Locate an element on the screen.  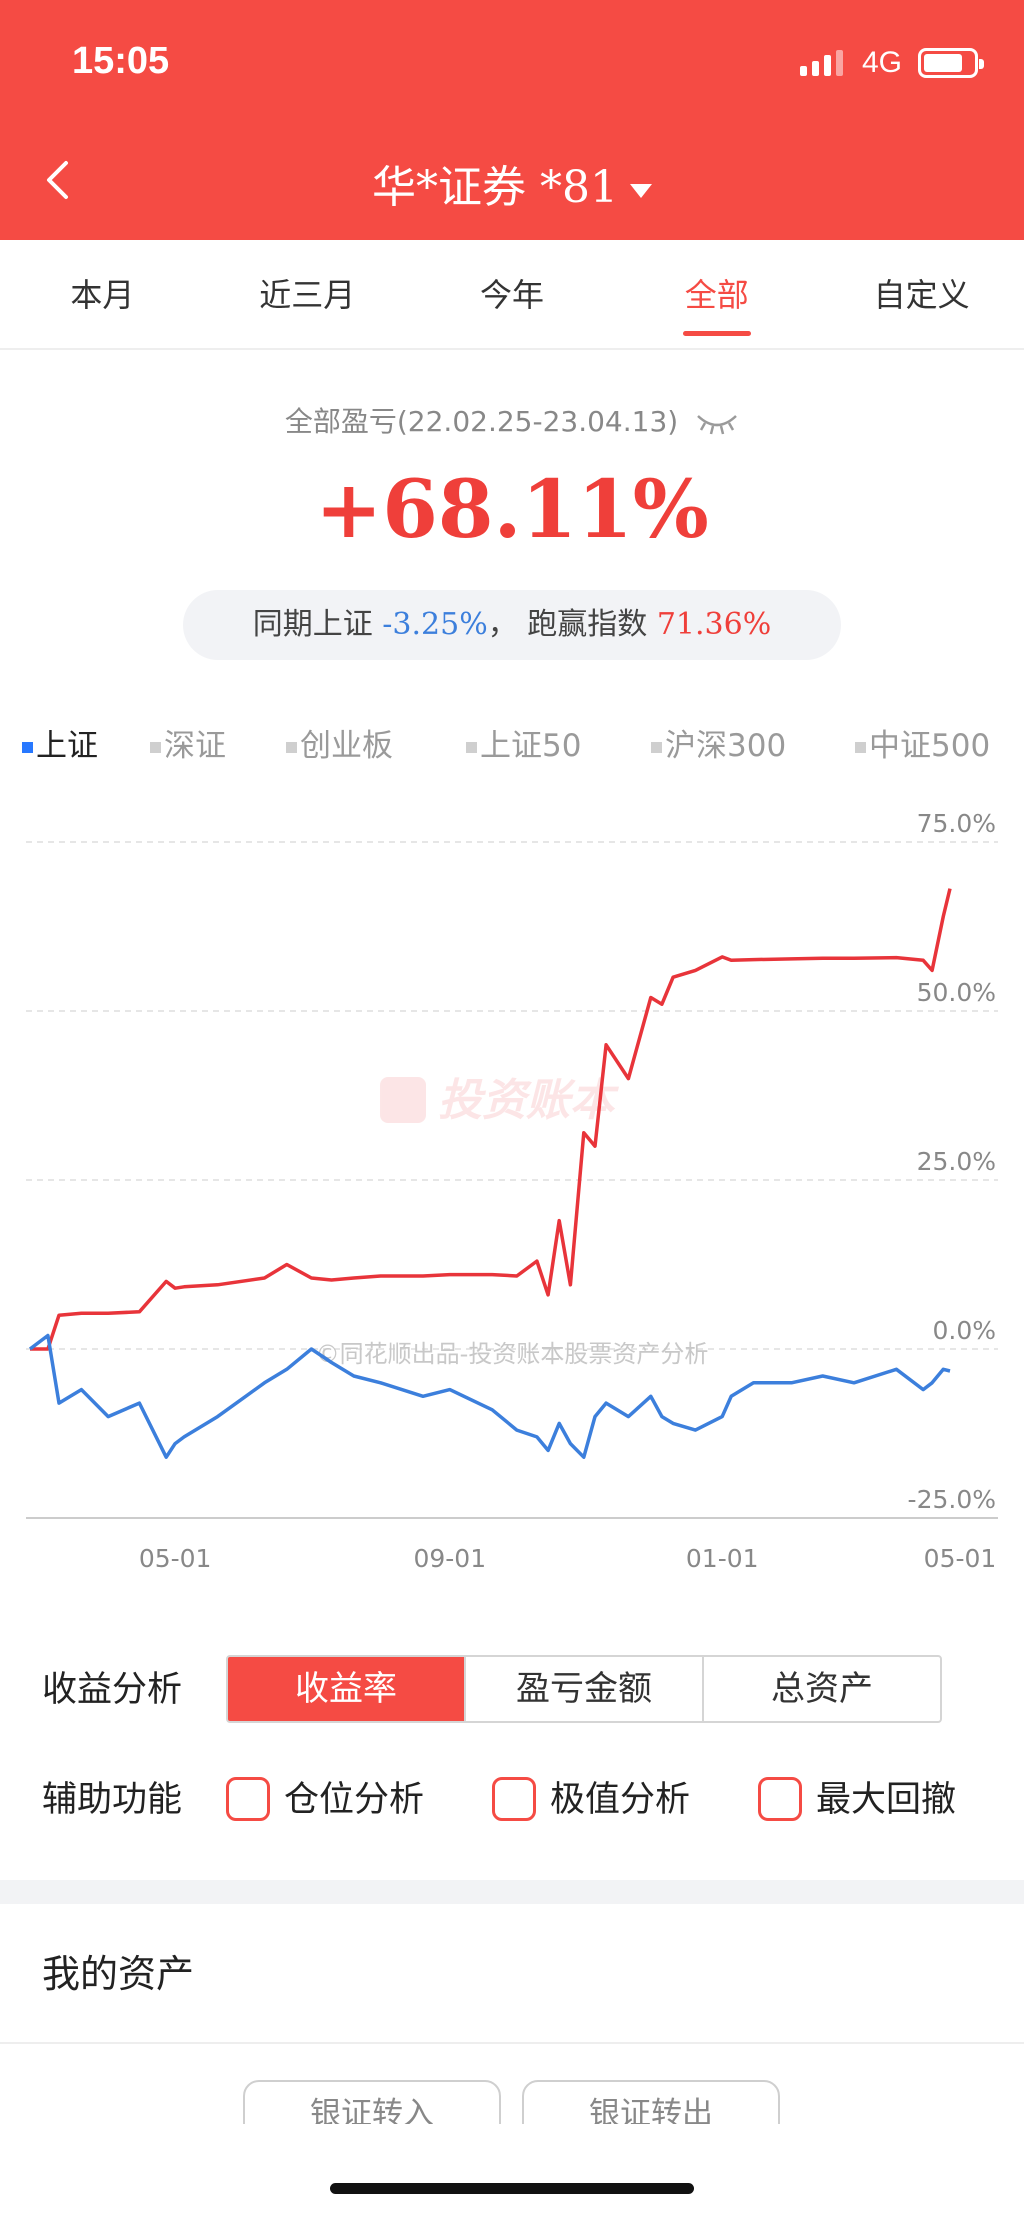
index-tab-sz: 深证 is located at coordinates (188, 742).